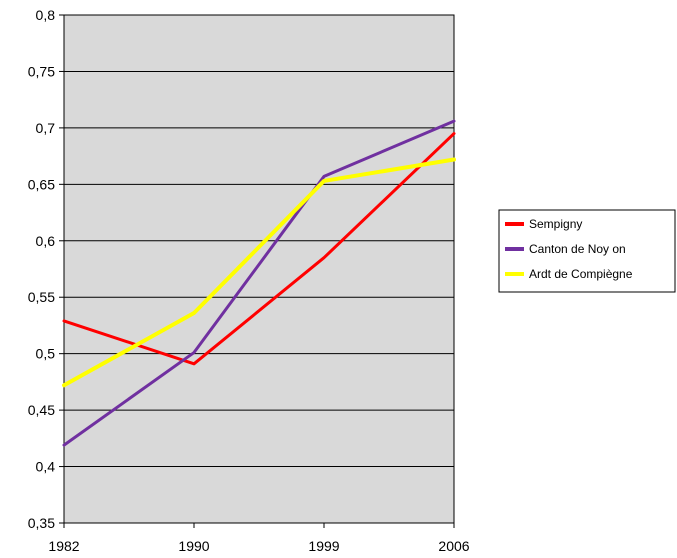 This screenshot has height=558, width=677. I want to click on x-tick-label: 1990, so click(193, 546).